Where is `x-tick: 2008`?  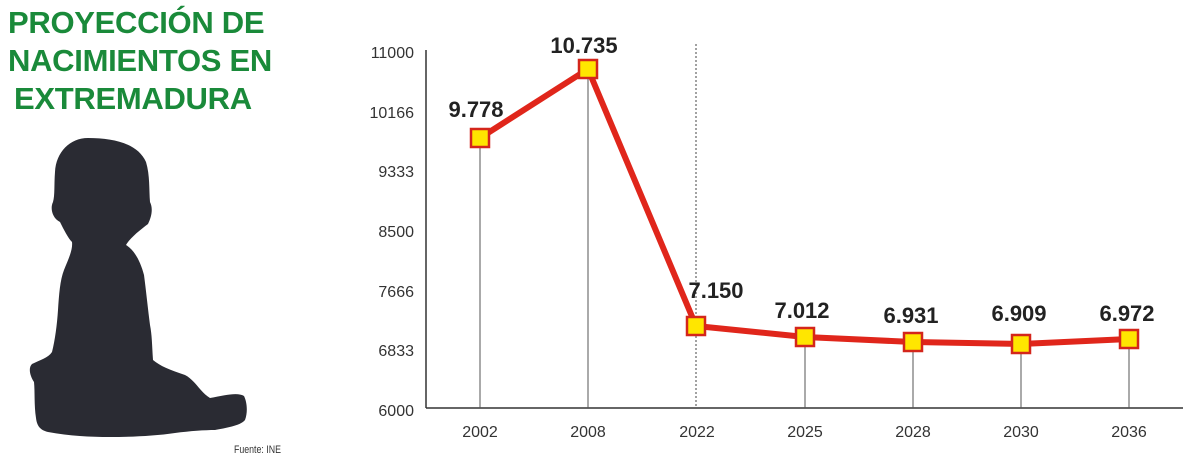
x-tick: 2008 is located at coordinates (588, 432).